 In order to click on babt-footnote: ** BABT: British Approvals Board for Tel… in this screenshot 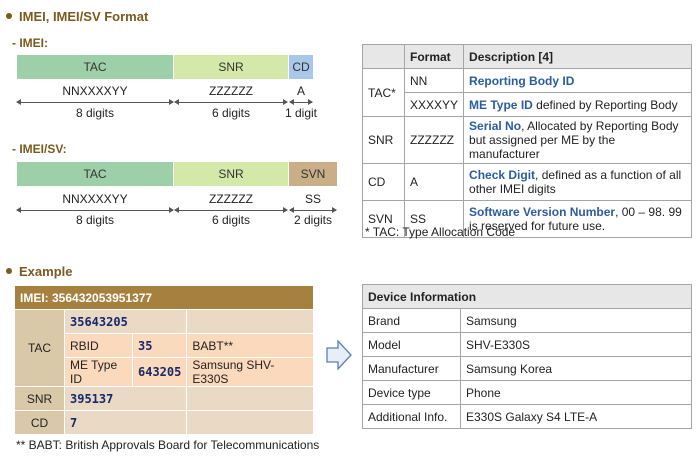, I will do `click(168, 445)`.